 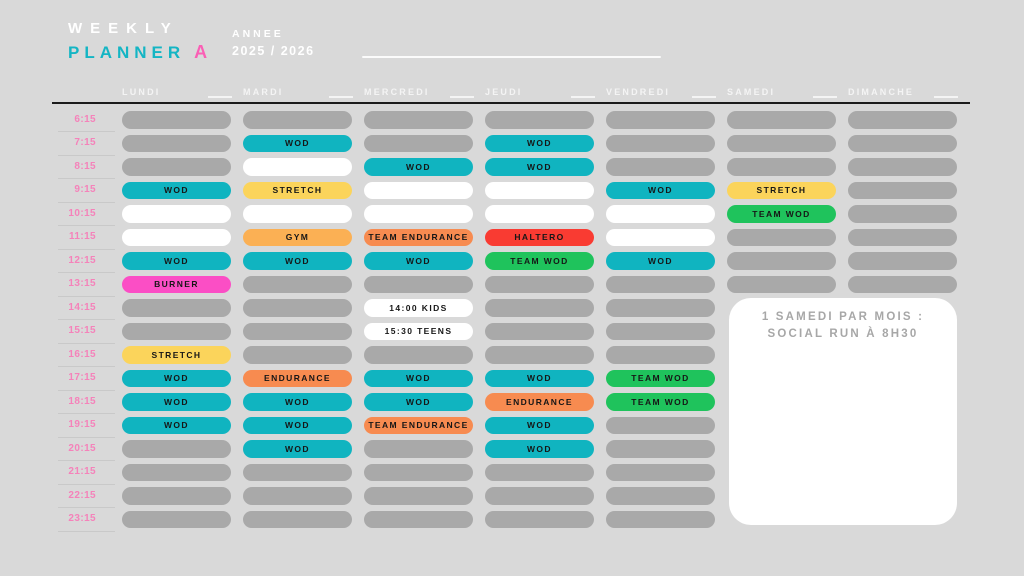 What do you see at coordinates (660, 402) in the screenshot?
I see `pill-vendredi-1815: TEAM WOD` at bounding box center [660, 402].